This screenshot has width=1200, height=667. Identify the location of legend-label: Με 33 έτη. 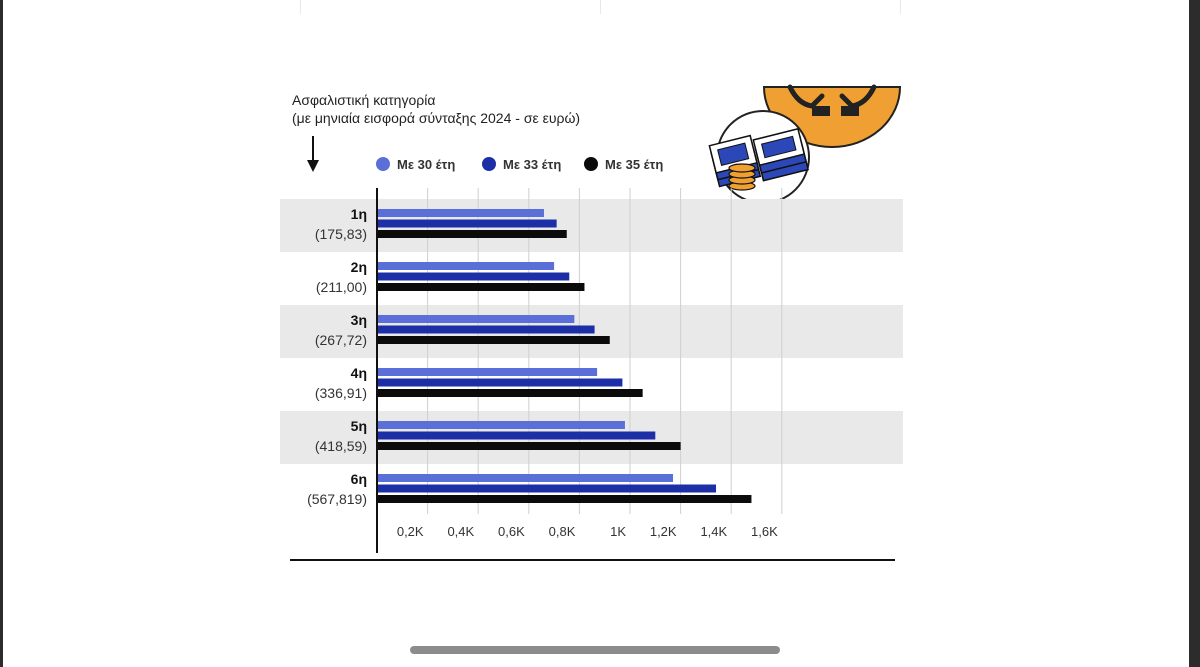
(532, 164).